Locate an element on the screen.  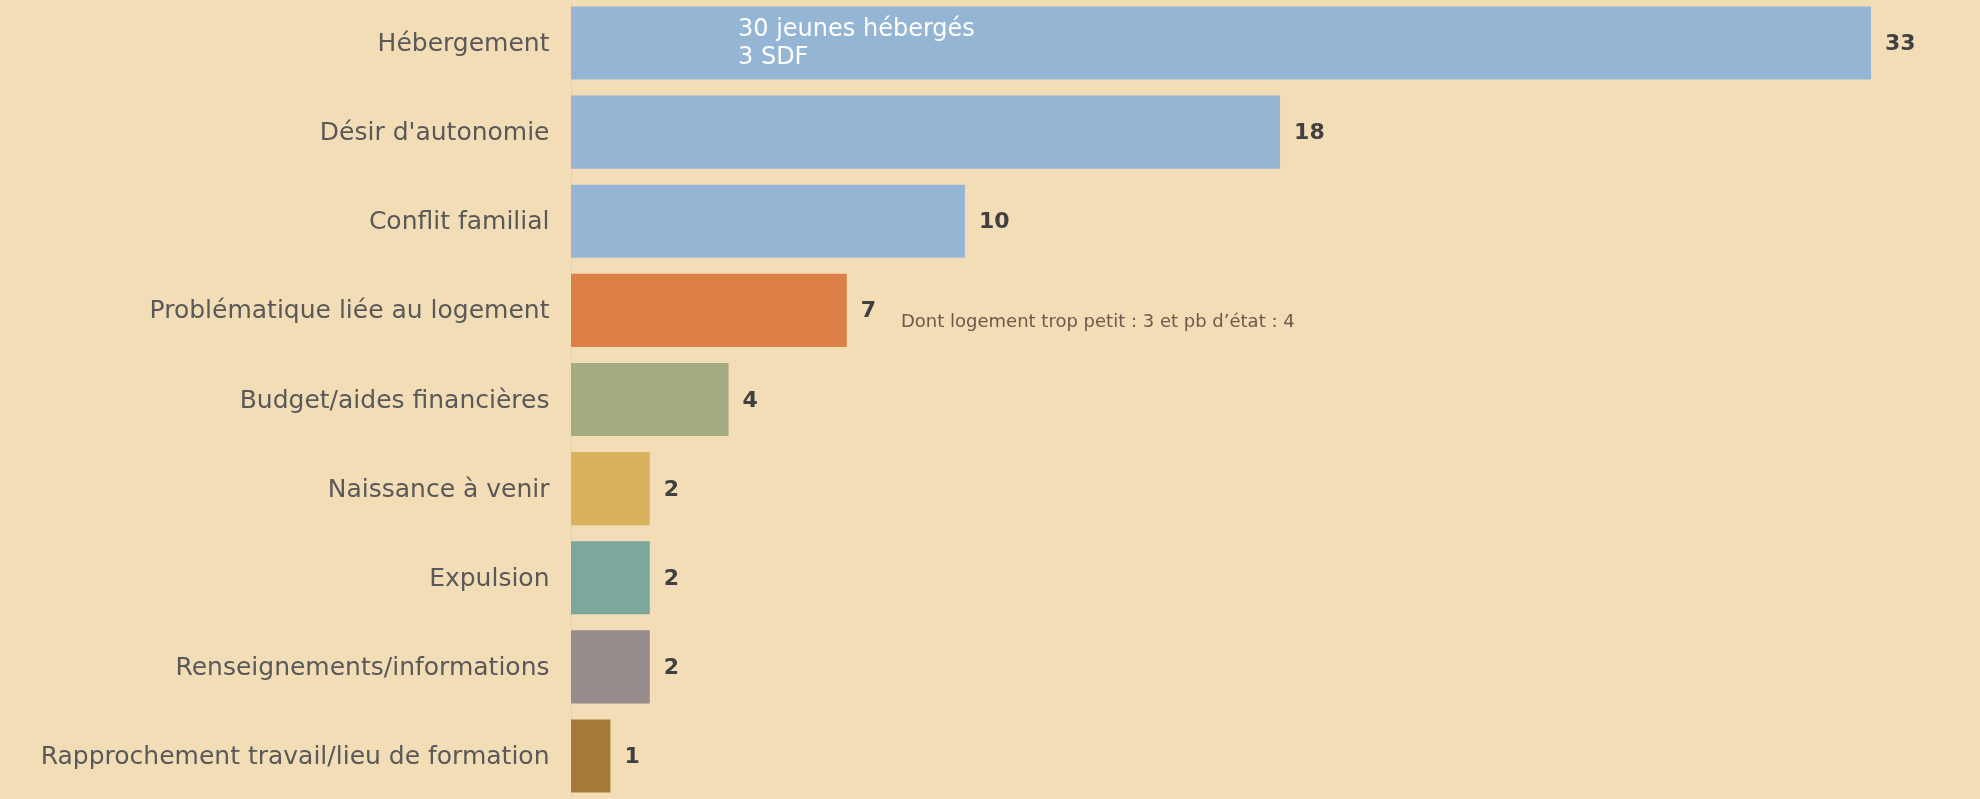
data-label: 7 is located at coordinates (868, 310).